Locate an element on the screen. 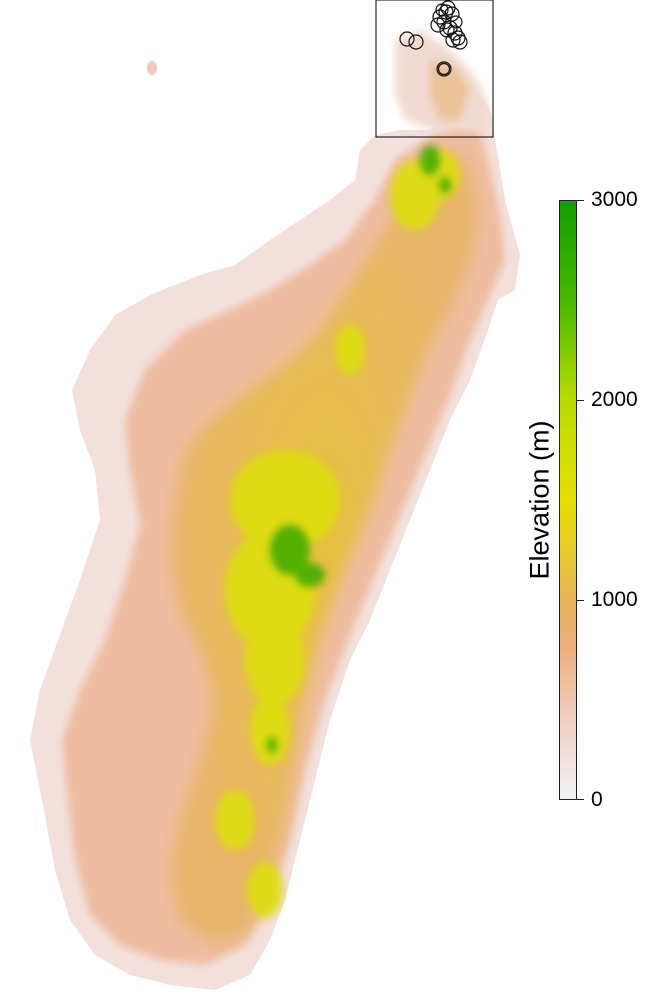  legend-tick-label: 0 is located at coordinates (597, 799).